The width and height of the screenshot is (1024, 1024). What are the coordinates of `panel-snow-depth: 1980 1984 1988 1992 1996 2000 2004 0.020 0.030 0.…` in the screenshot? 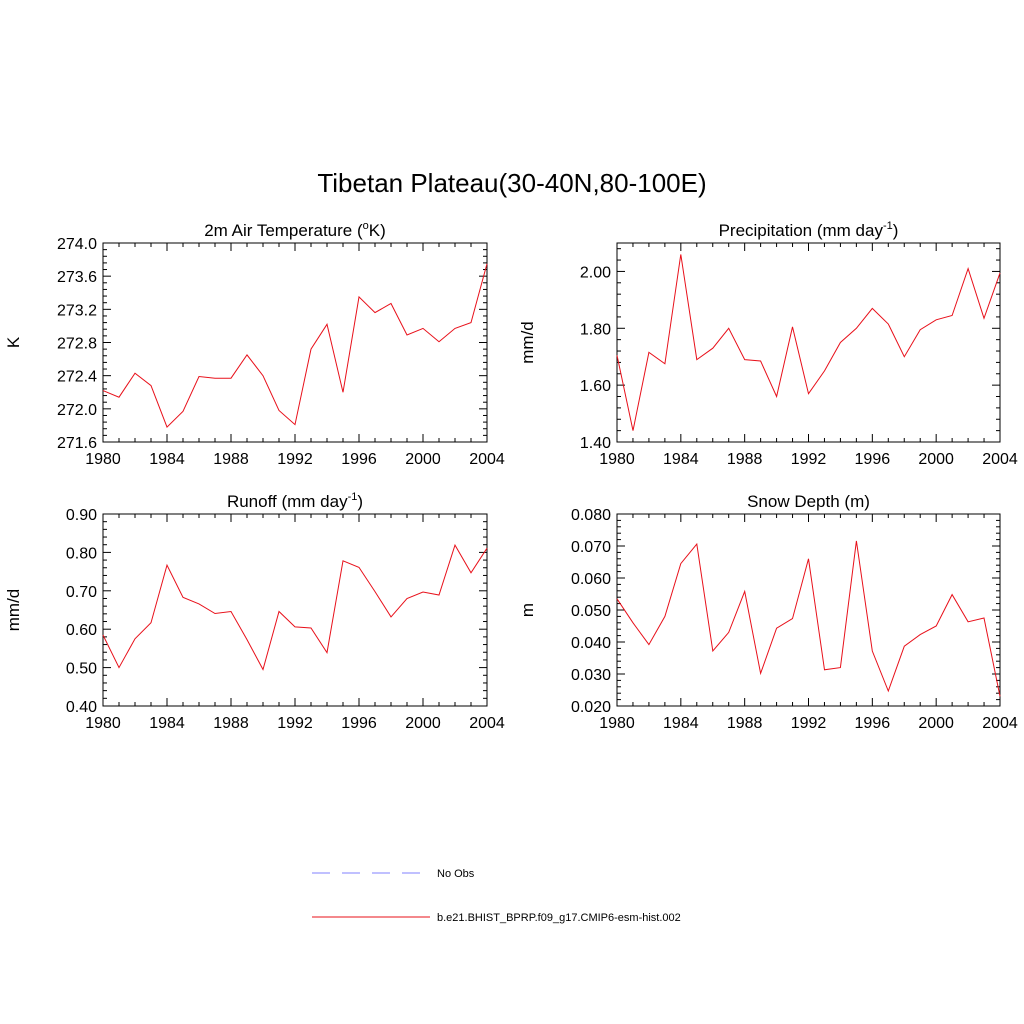 It's located at (768, 612).